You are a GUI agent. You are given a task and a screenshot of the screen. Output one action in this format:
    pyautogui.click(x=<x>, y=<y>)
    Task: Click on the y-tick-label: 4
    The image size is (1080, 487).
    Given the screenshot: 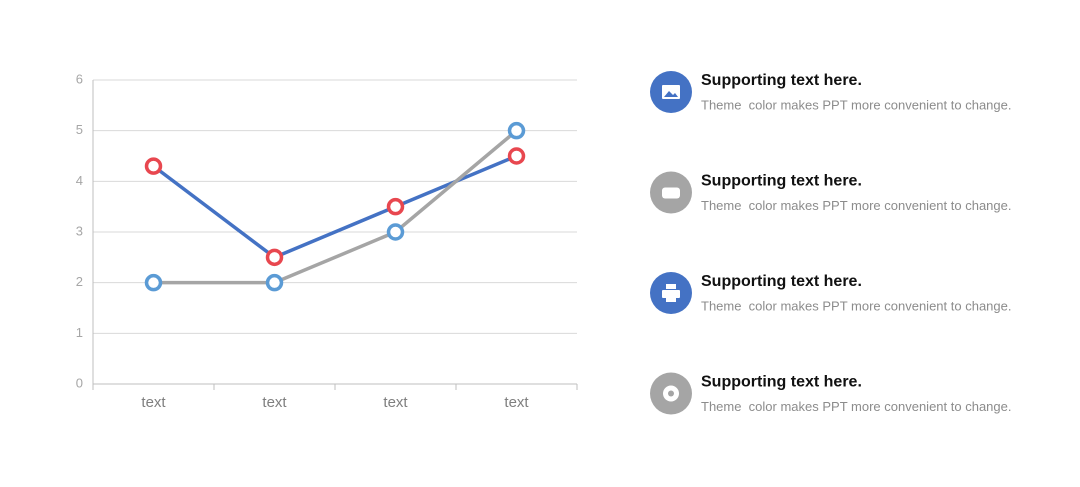 What is the action you would take?
    pyautogui.click(x=79, y=180)
    